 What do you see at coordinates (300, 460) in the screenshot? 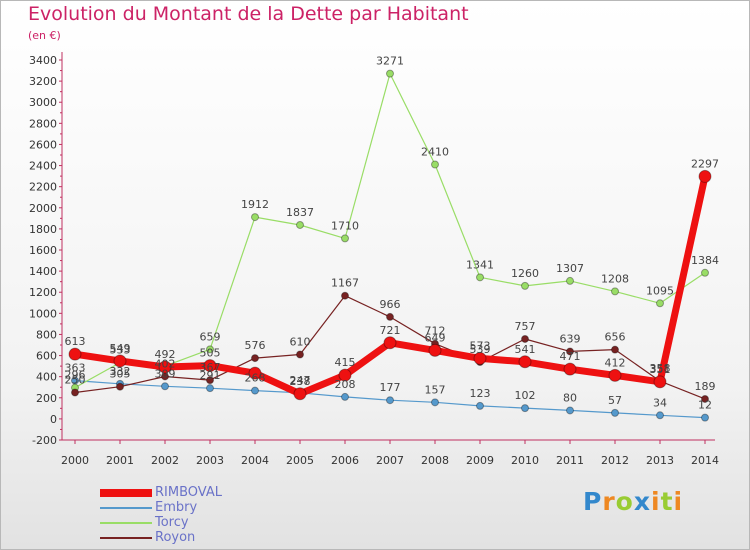
I see `x-tick-label: 2005` at bounding box center [300, 460].